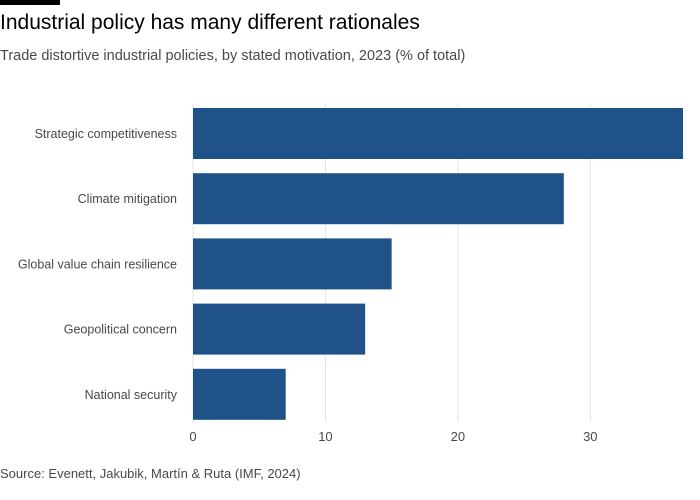  I want to click on category-label: National security, so click(131, 395).